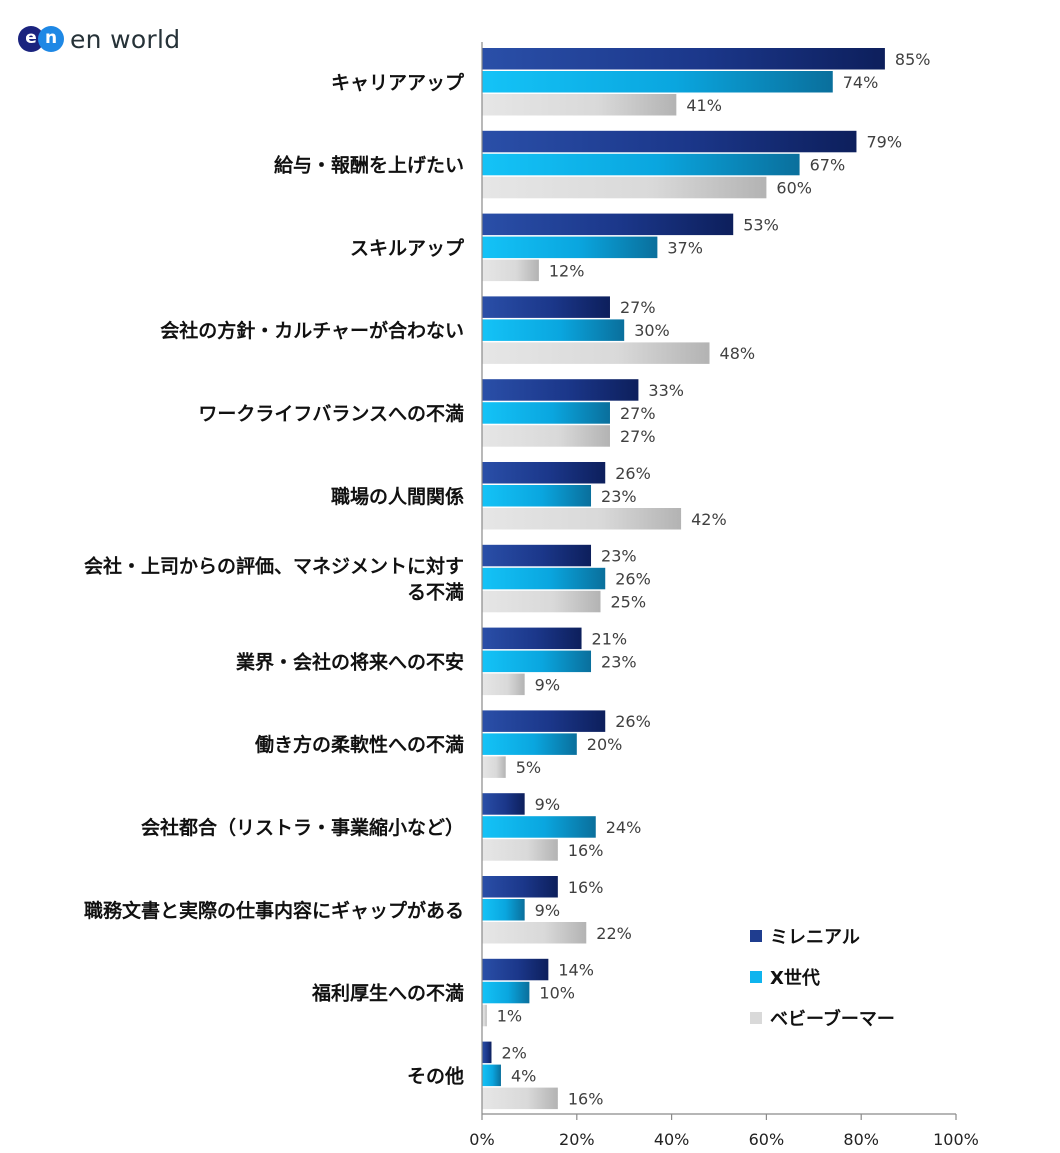  Describe the element at coordinates (956, 1139) in the screenshot. I see `x-tick-label-5: 100%` at that location.